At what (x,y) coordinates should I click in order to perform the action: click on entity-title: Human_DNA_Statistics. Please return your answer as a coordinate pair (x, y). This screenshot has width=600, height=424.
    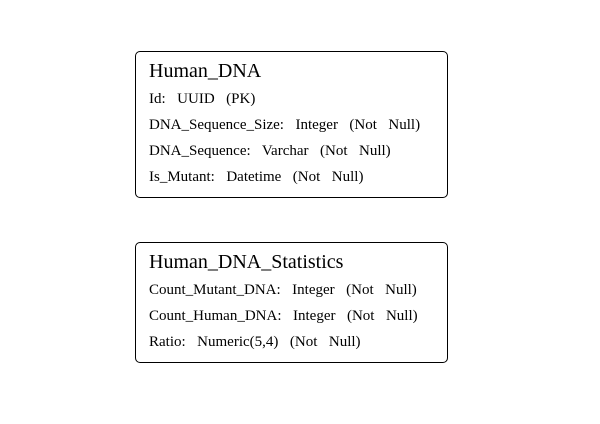
    Looking at the image, I should click on (246, 262).